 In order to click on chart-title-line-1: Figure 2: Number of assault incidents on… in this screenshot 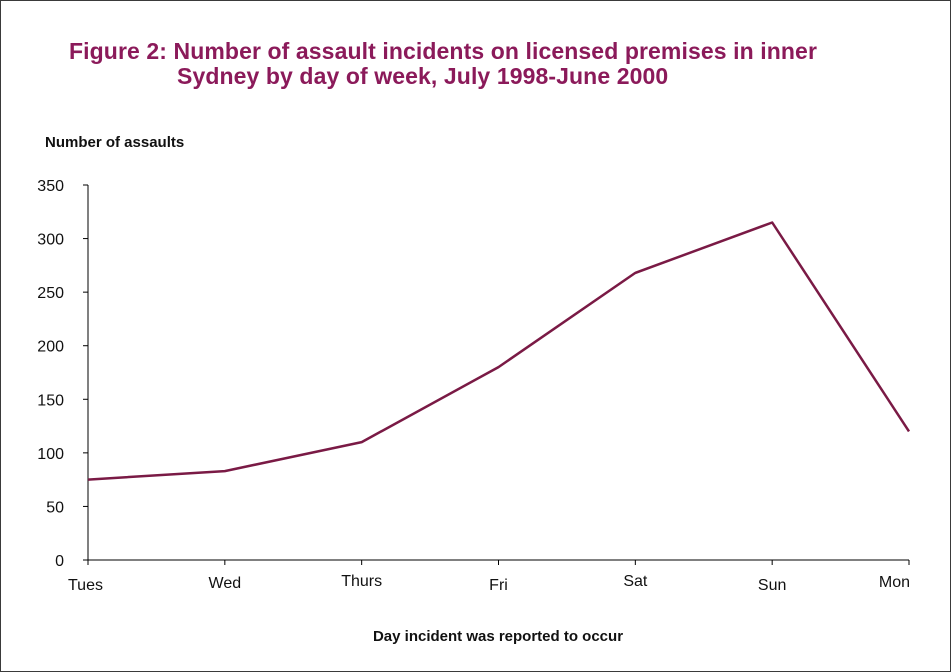, I will do `click(443, 51)`.